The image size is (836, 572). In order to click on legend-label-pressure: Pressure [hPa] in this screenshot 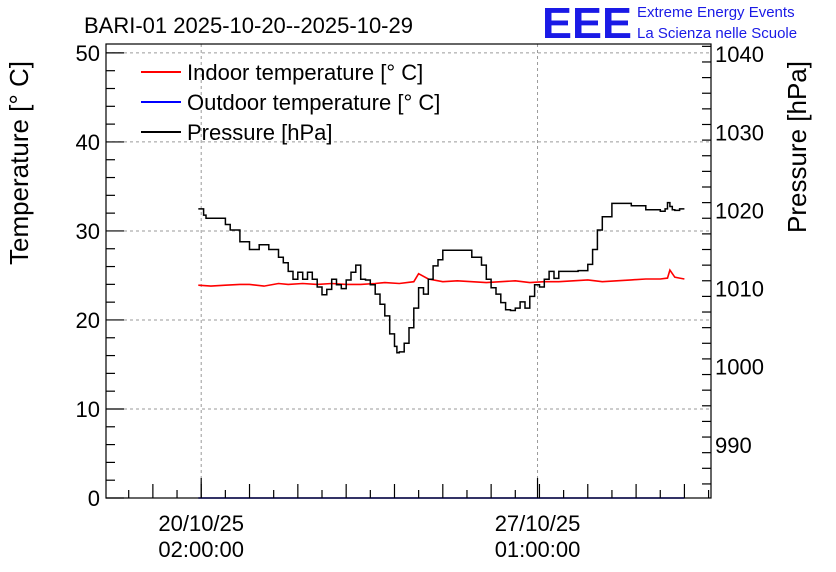, I will do `click(260, 132)`.